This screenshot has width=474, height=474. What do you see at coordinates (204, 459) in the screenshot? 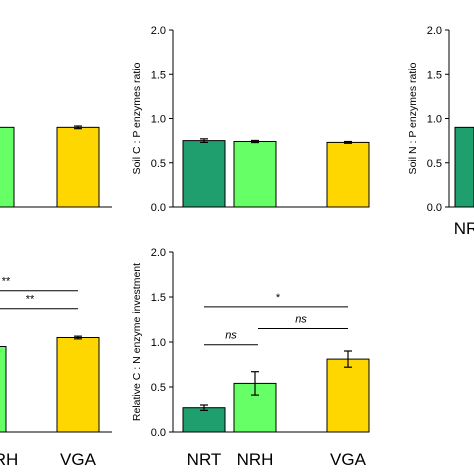
I see `category-label-nrt: NRT` at bounding box center [204, 459].